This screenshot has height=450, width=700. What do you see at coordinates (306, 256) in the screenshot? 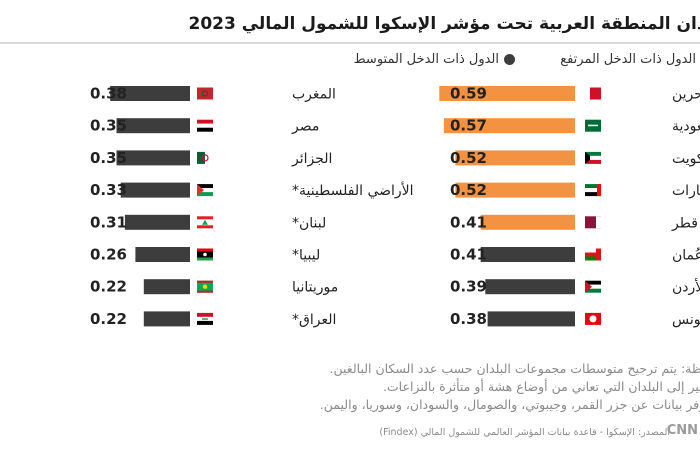
I see `category-label: ليبيا*` at bounding box center [306, 256].